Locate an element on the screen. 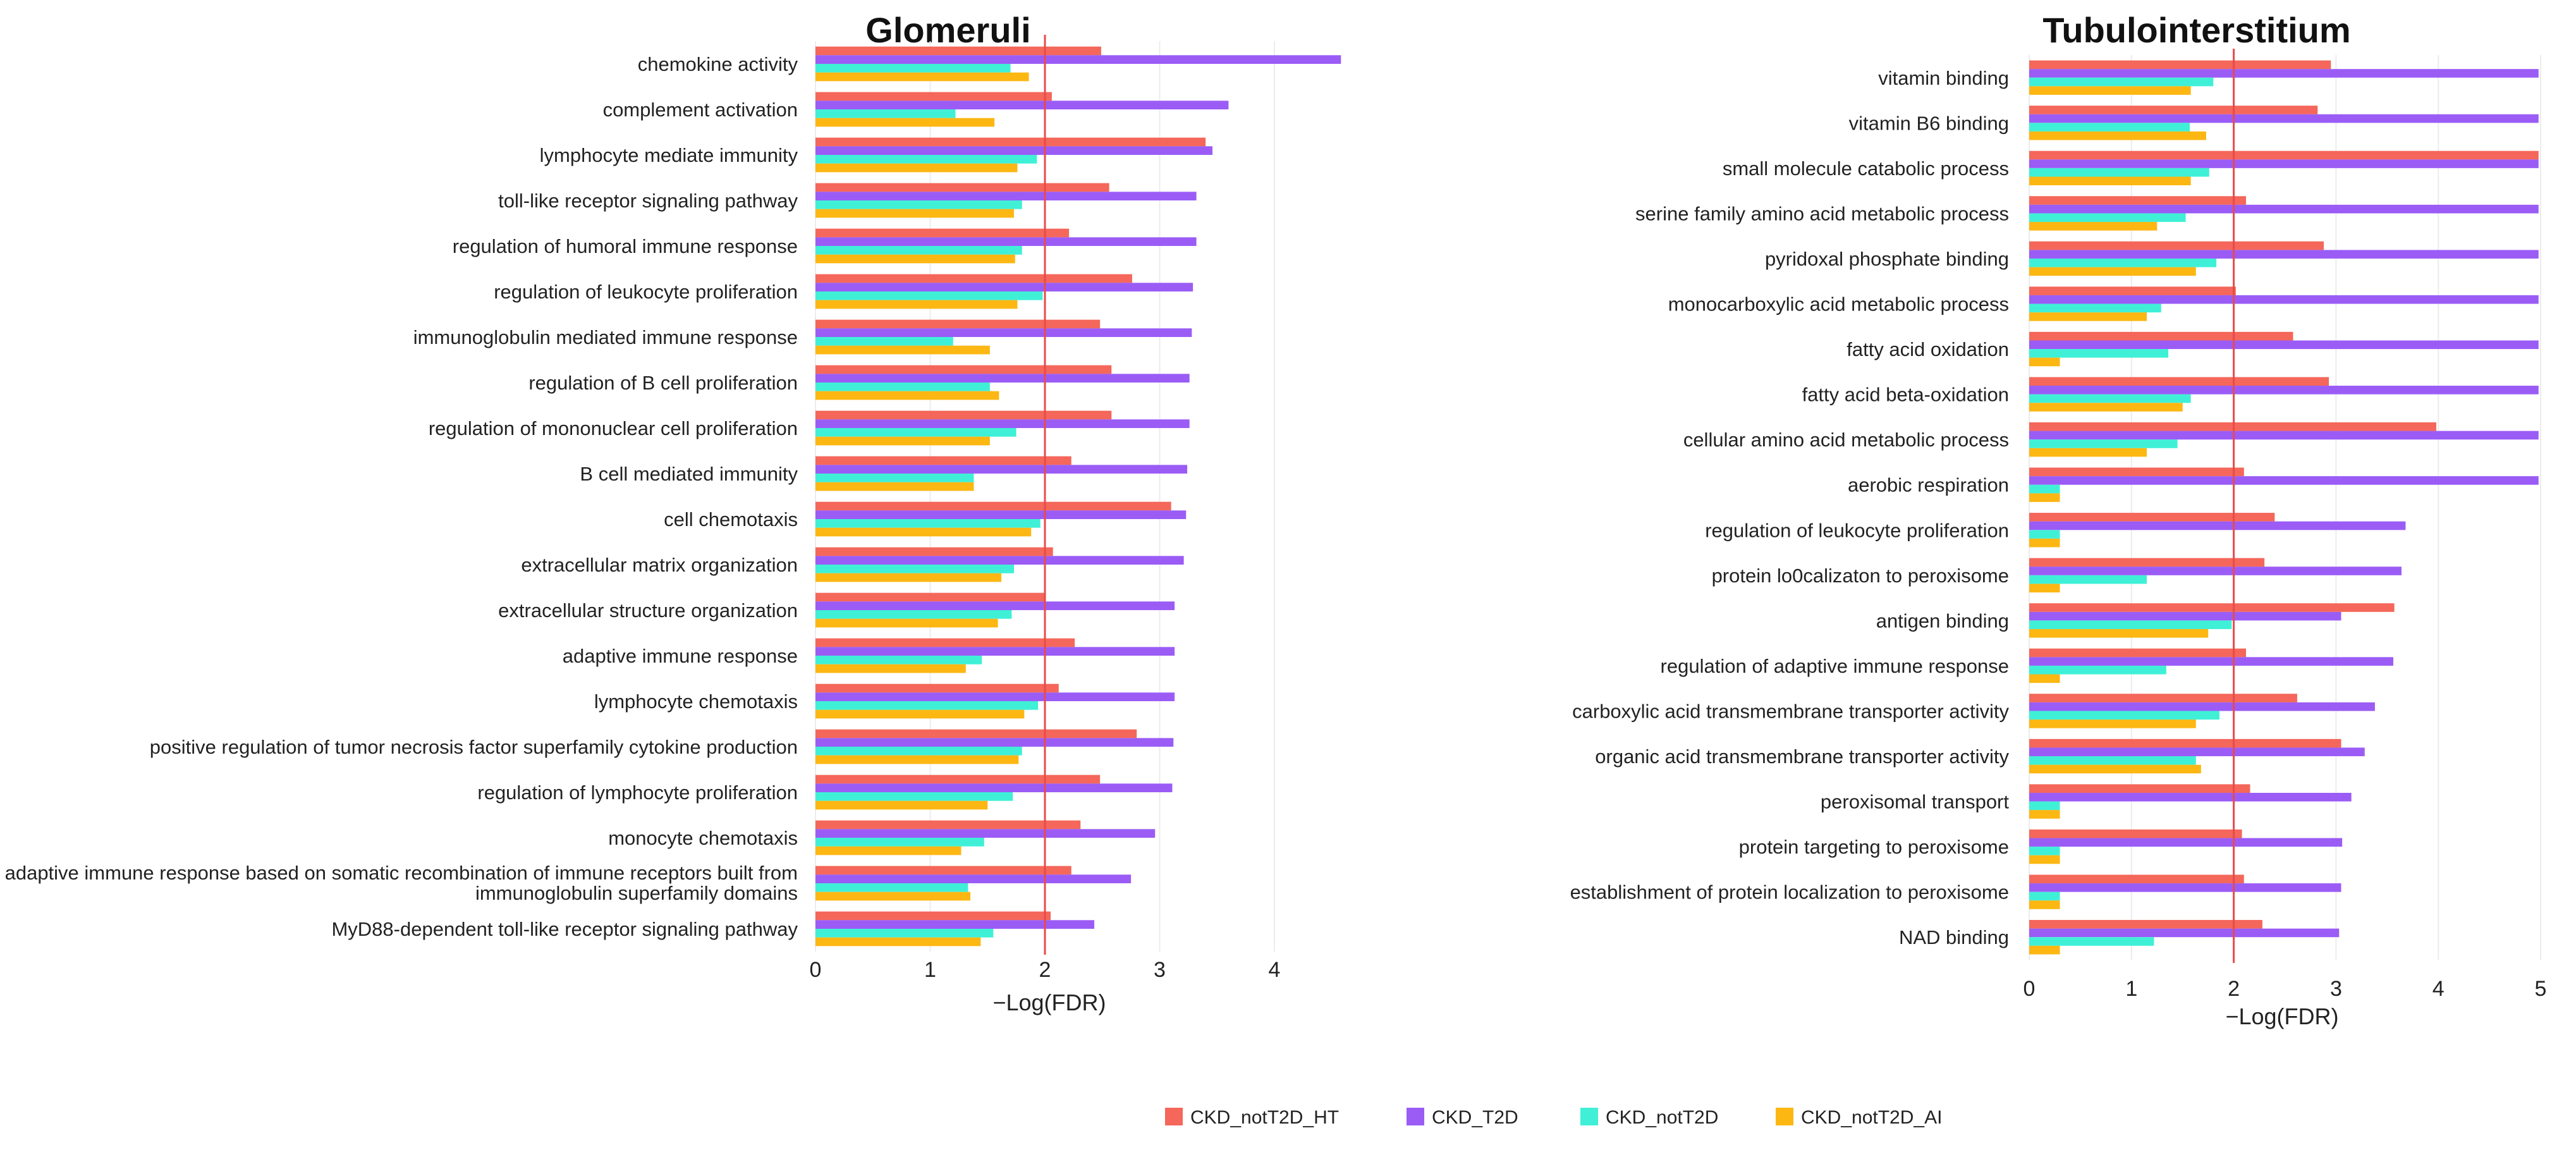  category-label: immunoglobulin mediated immune response is located at coordinates (605, 337).